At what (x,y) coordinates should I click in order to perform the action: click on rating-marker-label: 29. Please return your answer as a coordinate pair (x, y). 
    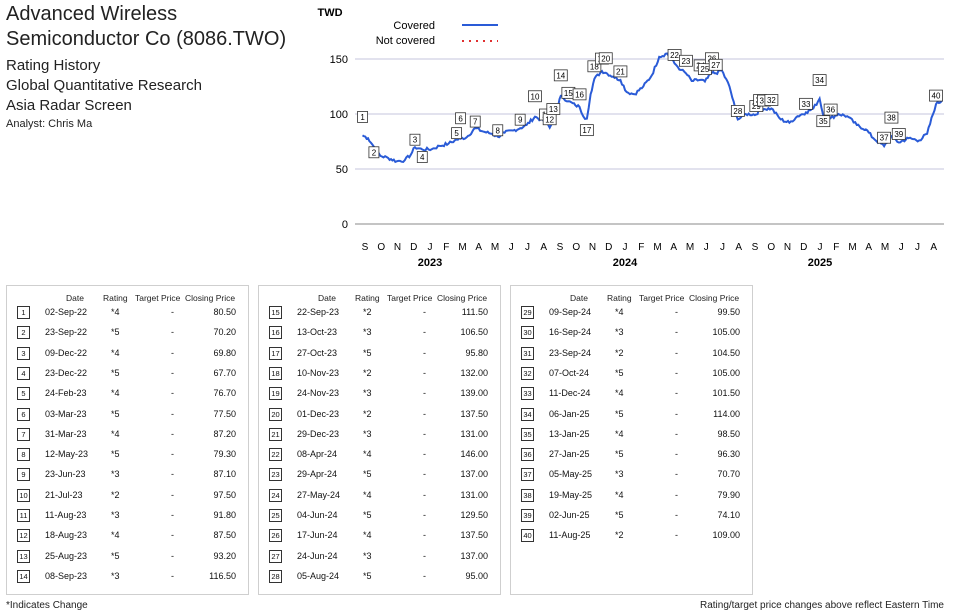
    Looking at the image, I should click on (756, 106).